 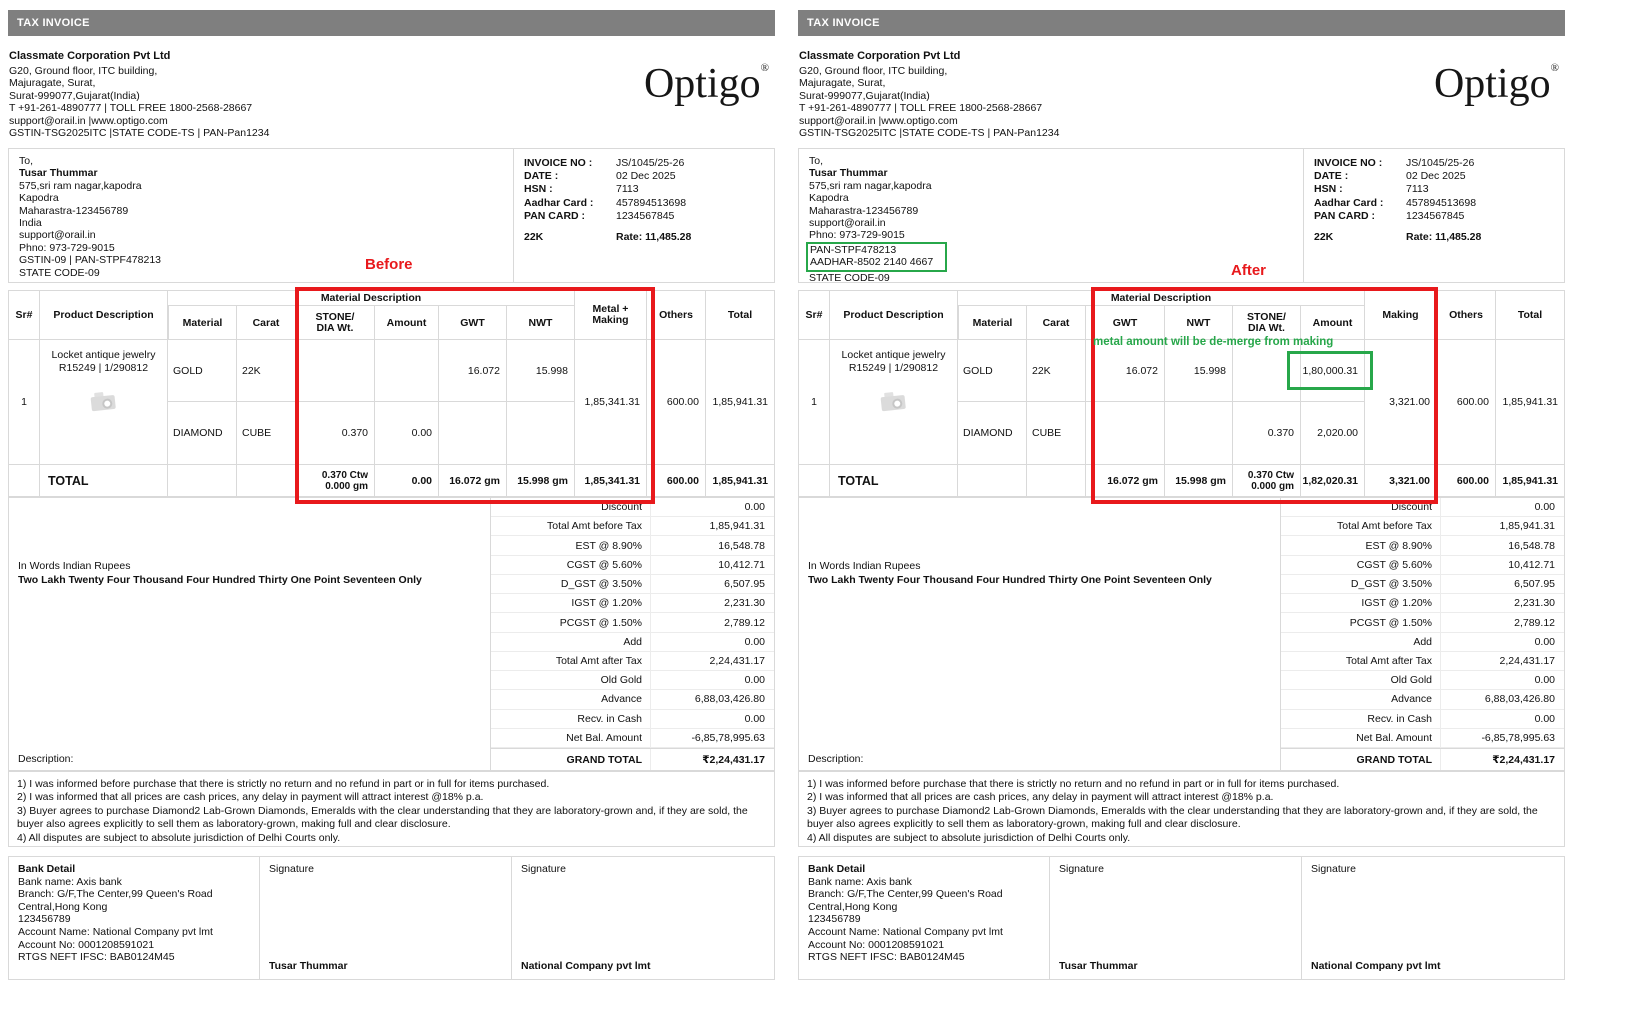 What do you see at coordinates (39, 198) in the screenshot?
I see `customer-address-line: Kapodra` at bounding box center [39, 198].